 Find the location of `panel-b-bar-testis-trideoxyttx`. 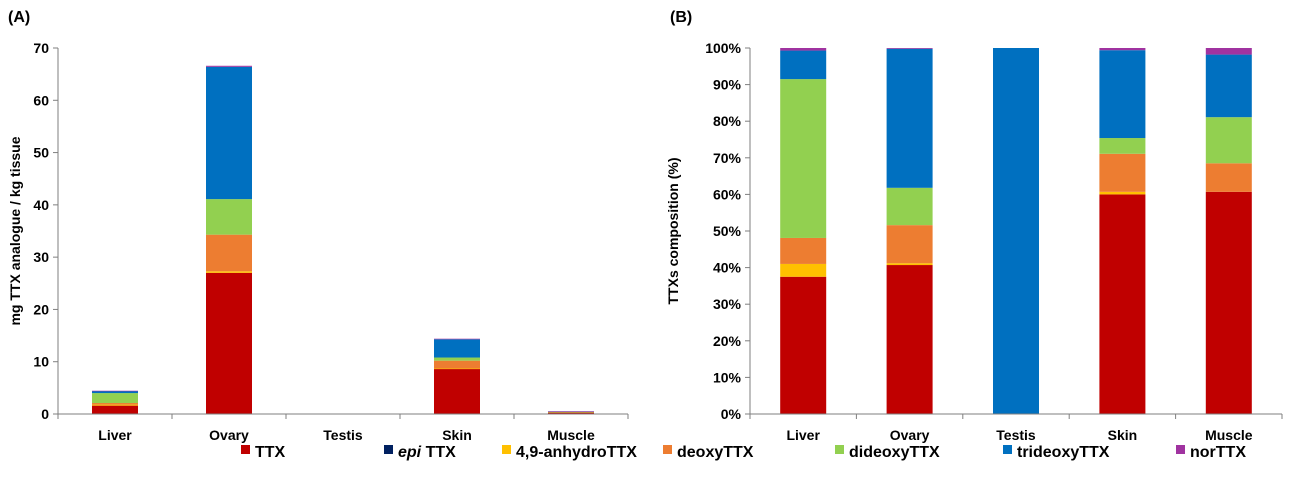

panel-b-bar-testis-trideoxyttx is located at coordinates (1016, 231).